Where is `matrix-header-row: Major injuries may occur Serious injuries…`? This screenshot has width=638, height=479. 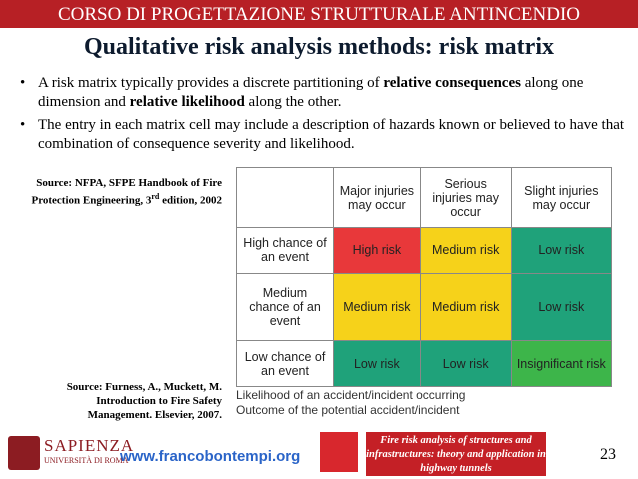 matrix-header-row: Major injuries may occur Serious injuries… is located at coordinates (424, 197).